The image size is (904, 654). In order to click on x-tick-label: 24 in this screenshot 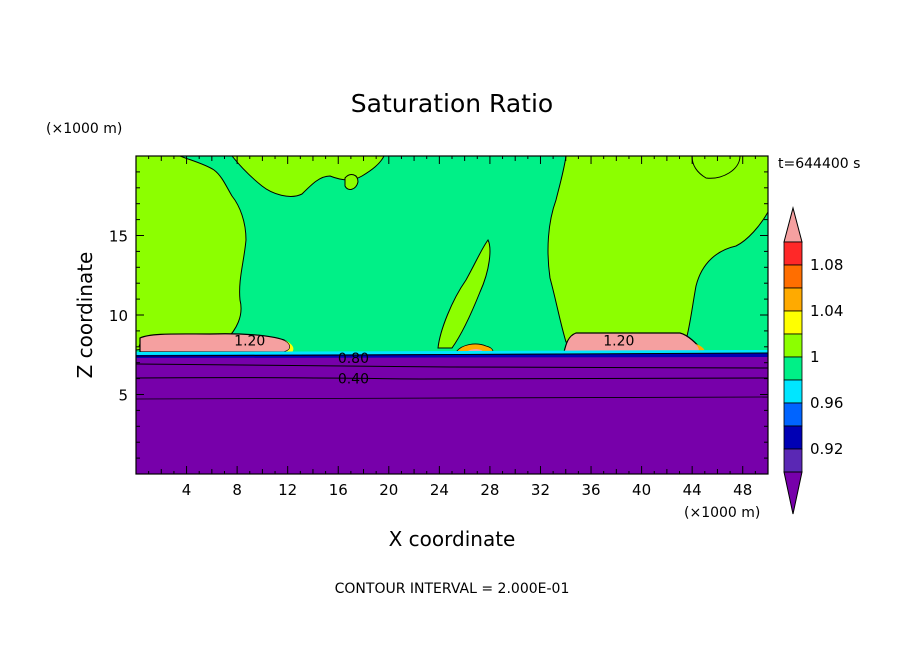, I will do `click(439, 490)`.